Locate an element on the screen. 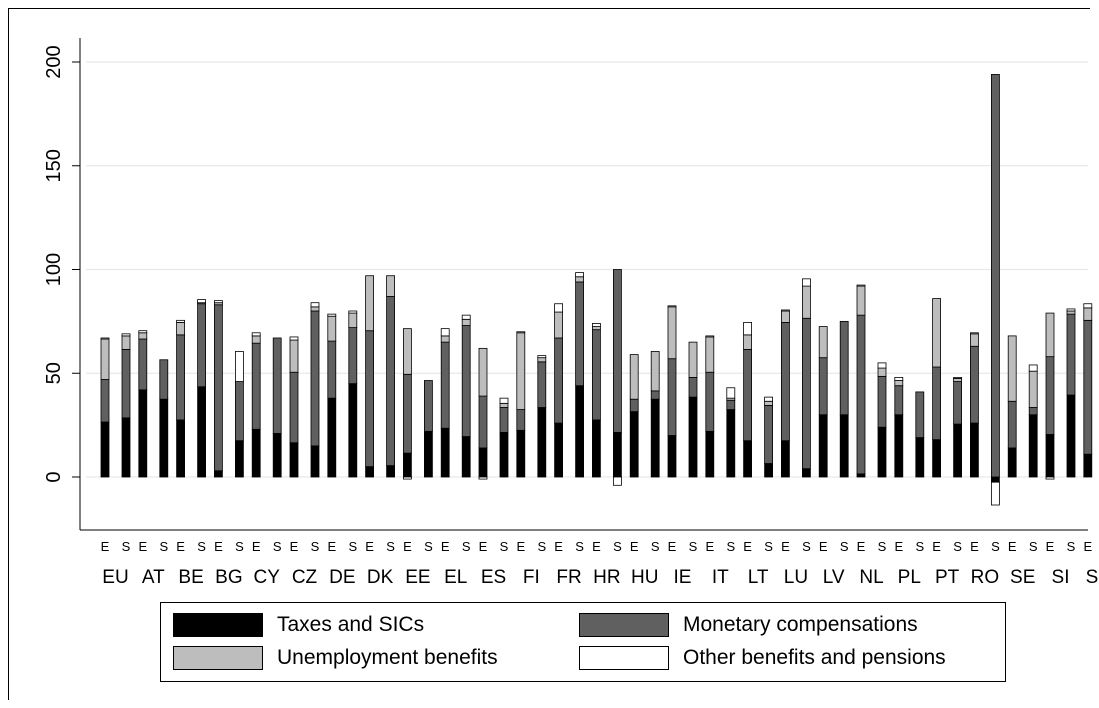  legend-item-unemployment: Unemployment benefits is located at coordinates (335, 658).